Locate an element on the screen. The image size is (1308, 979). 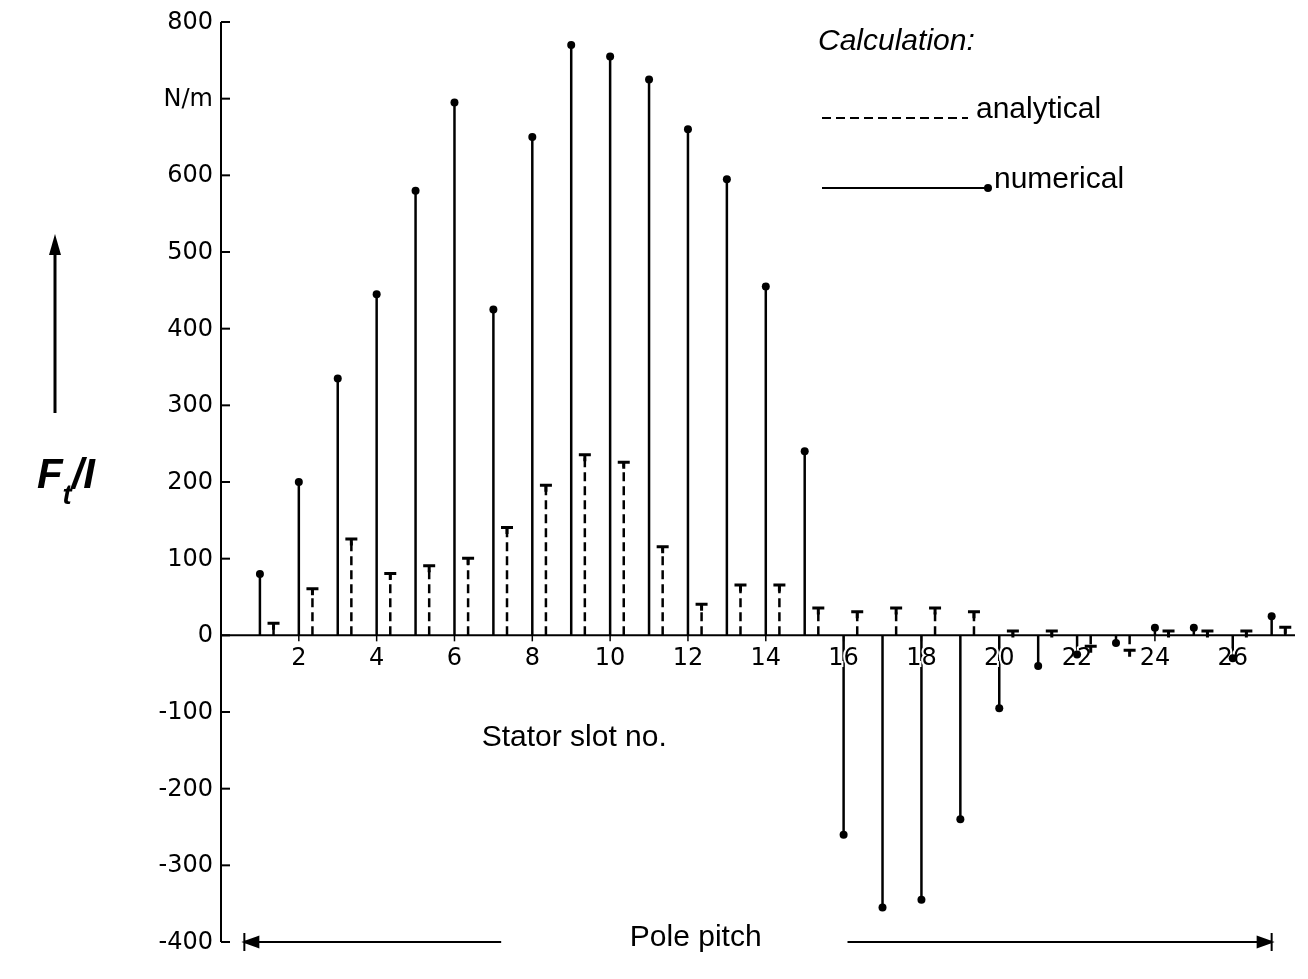
x-tick-label: 12 is located at coordinates (688, 657).